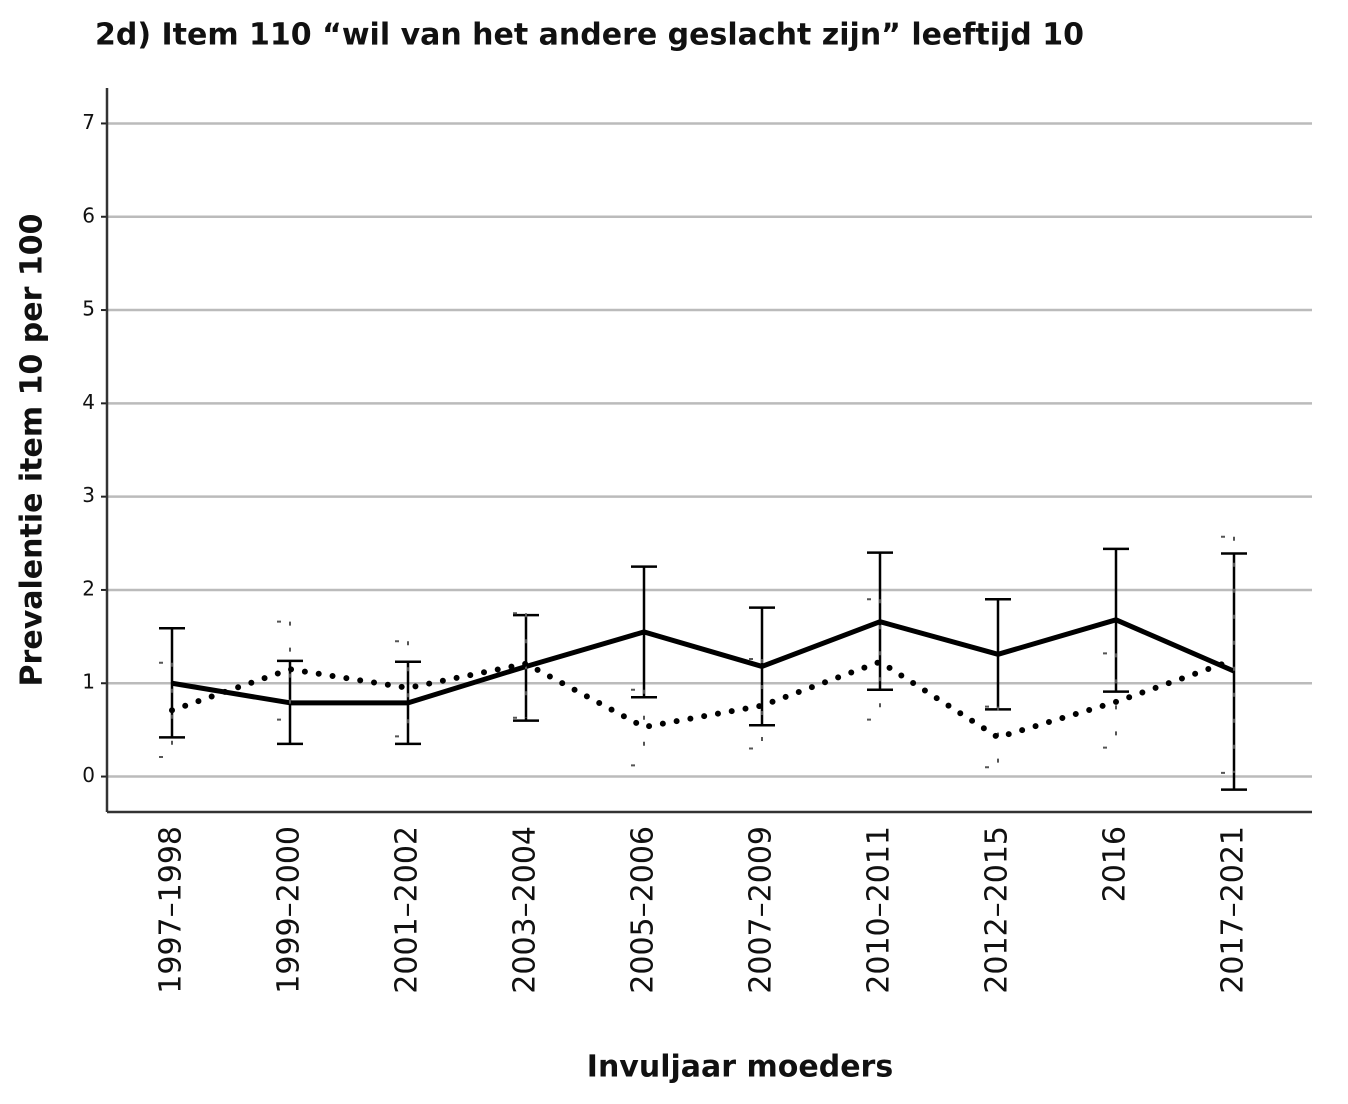 The height and width of the screenshot is (1104, 1348). What do you see at coordinates (88, 122) in the screenshot?
I see `y-tick-label: 7` at bounding box center [88, 122].